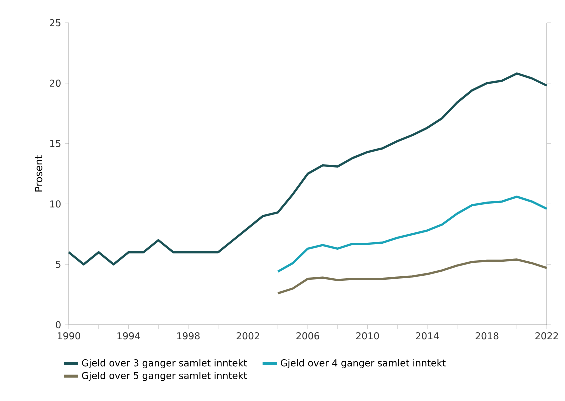  Describe the element at coordinates (428, 336) in the screenshot. I see `x-tick-label: 2014` at that location.